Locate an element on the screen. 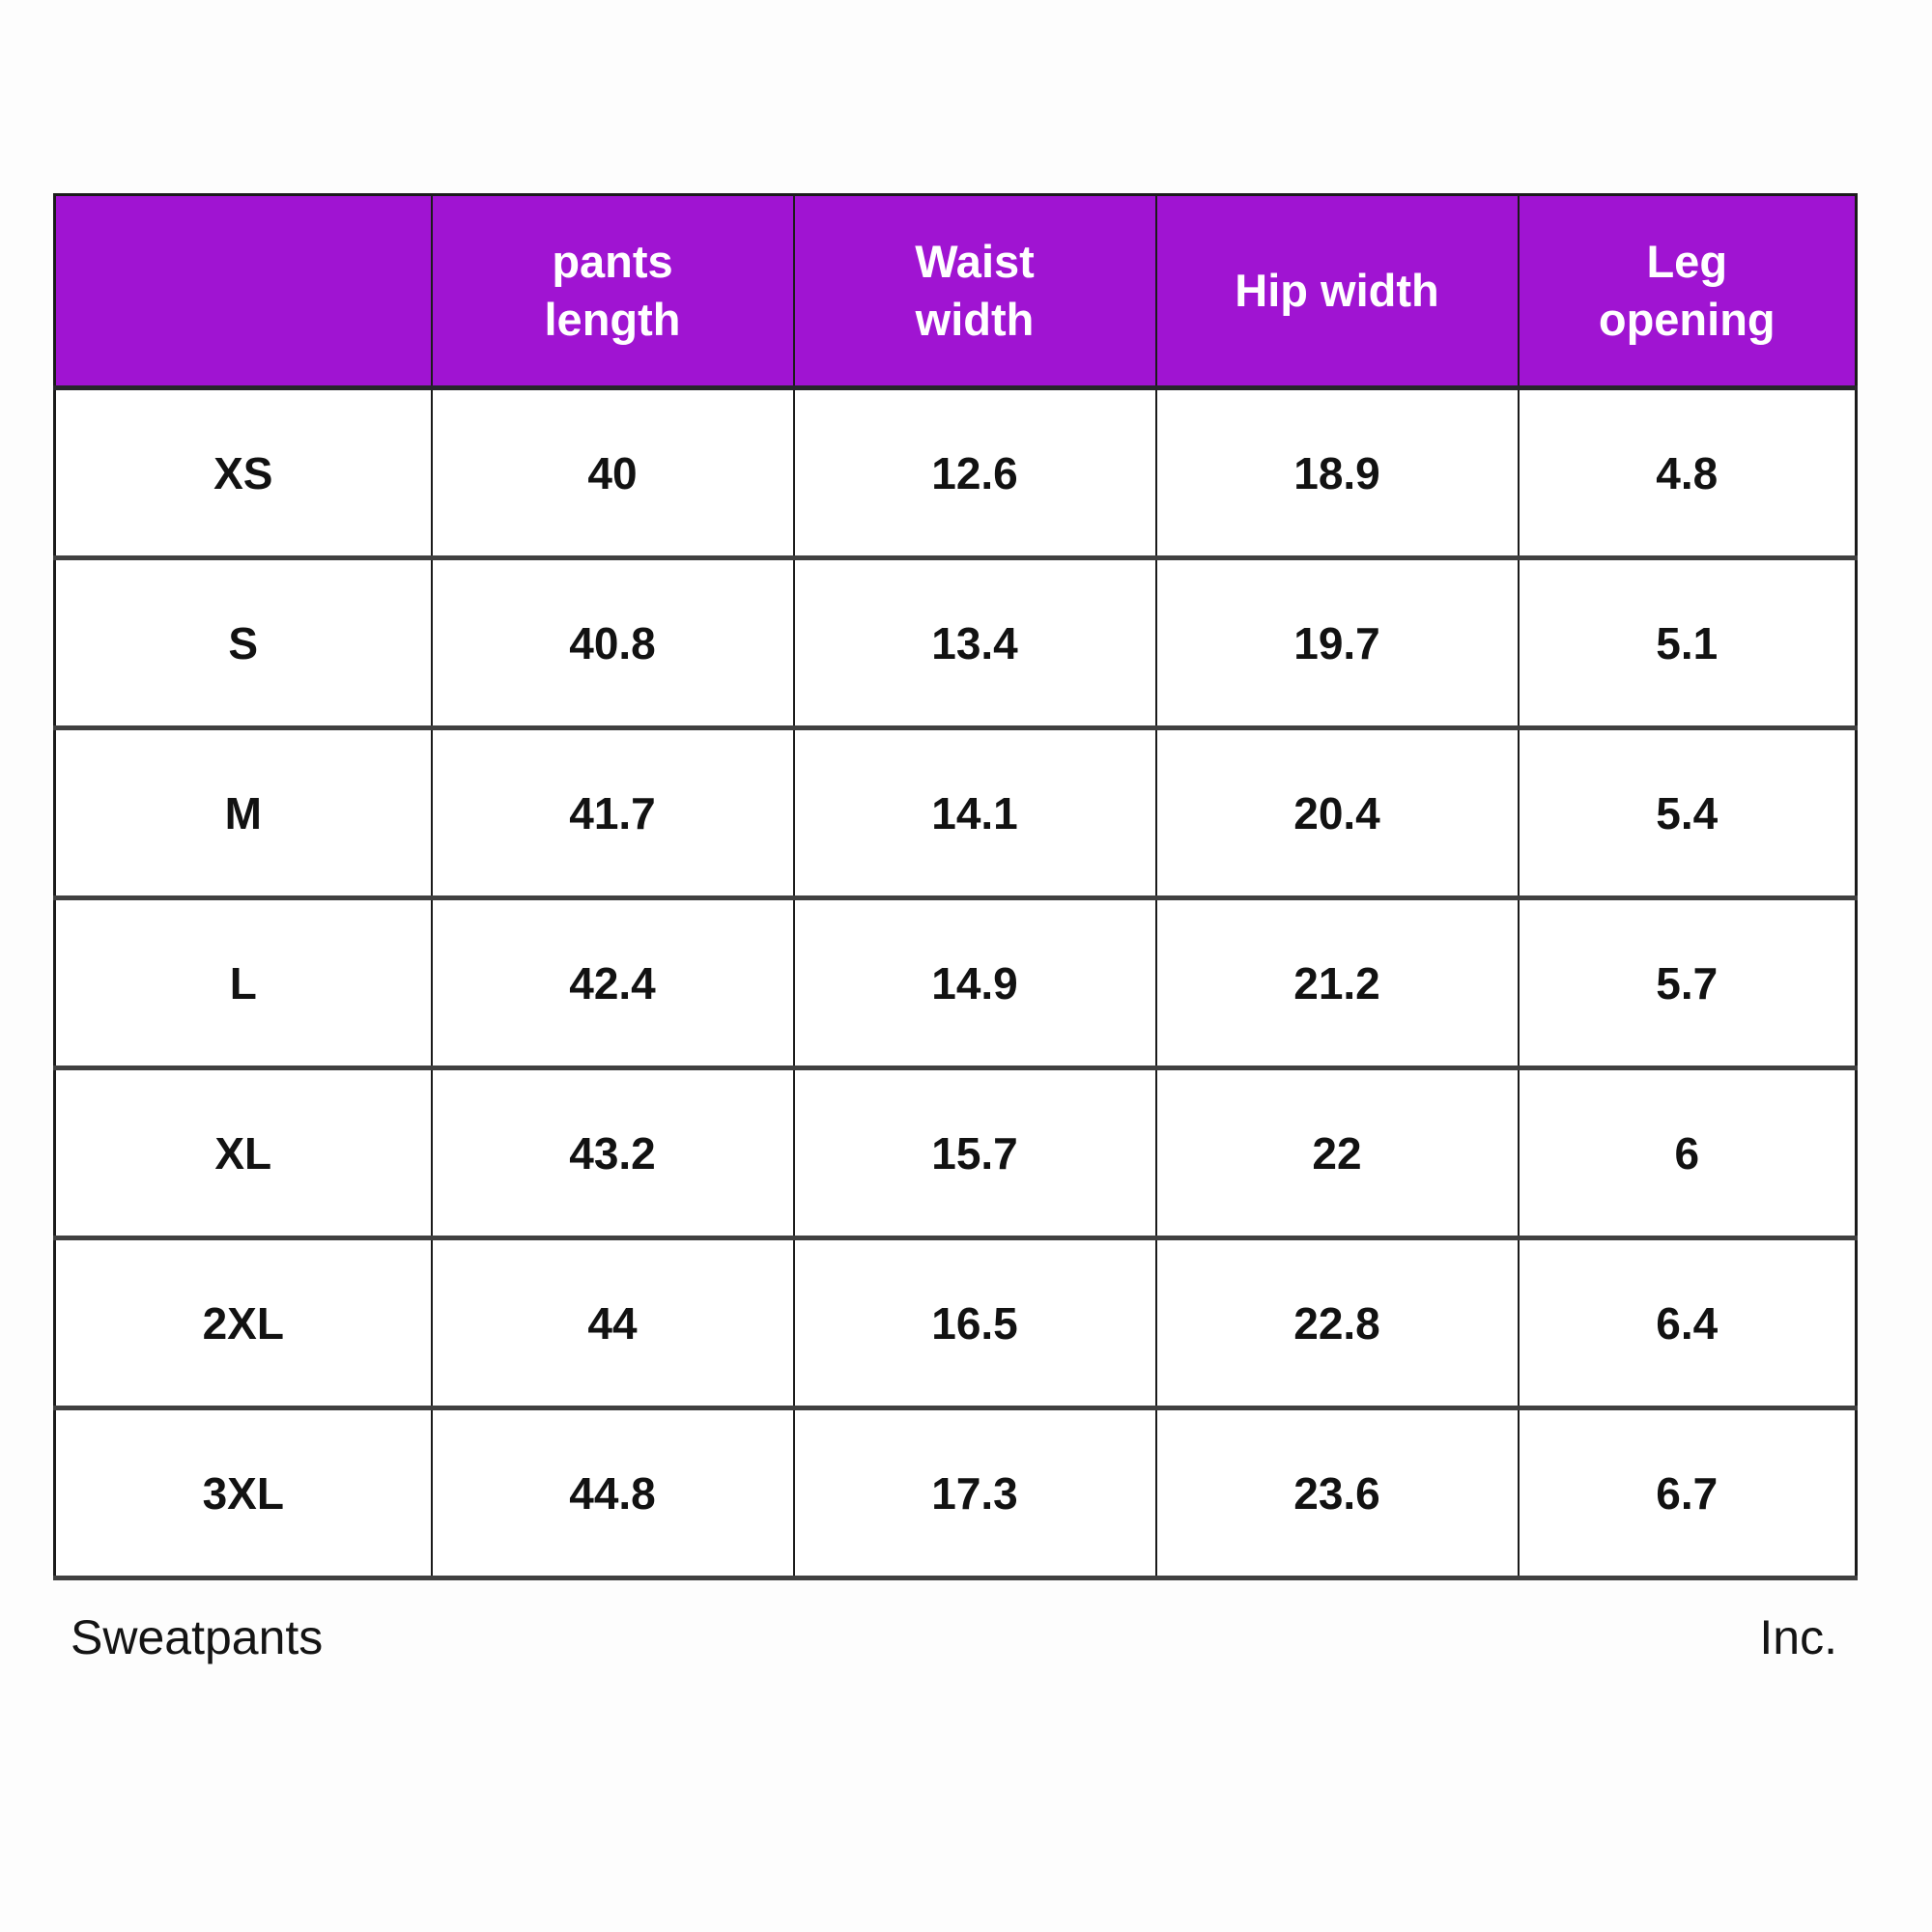 Image resolution: width=1932 pixels, height=1932 pixels. table-row: L 42.4 14.9 21.2 5.7 is located at coordinates (955, 982).